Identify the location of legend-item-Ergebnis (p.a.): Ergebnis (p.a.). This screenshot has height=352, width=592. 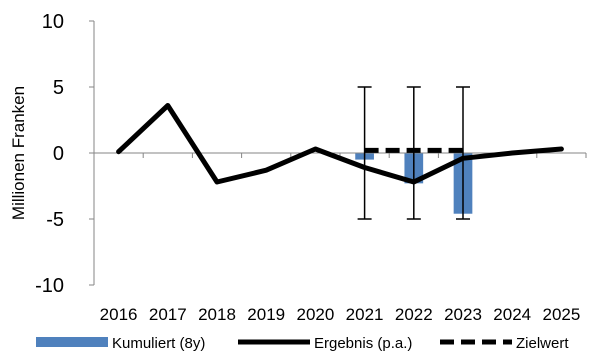
(325, 343).